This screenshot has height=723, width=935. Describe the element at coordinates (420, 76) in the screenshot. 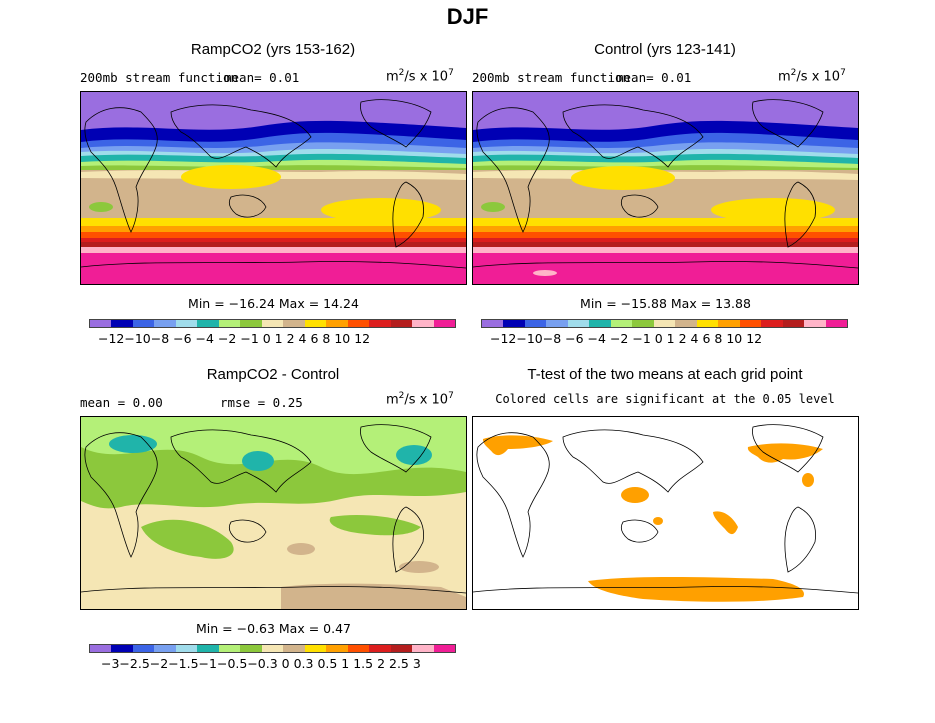

I see `panel-ramp-units: m2/s x 107` at that location.